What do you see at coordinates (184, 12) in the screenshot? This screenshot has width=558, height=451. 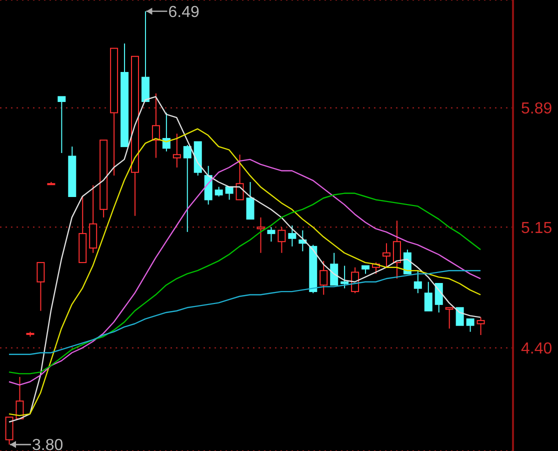 I see `annotation: 6.49` at bounding box center [184, 12].